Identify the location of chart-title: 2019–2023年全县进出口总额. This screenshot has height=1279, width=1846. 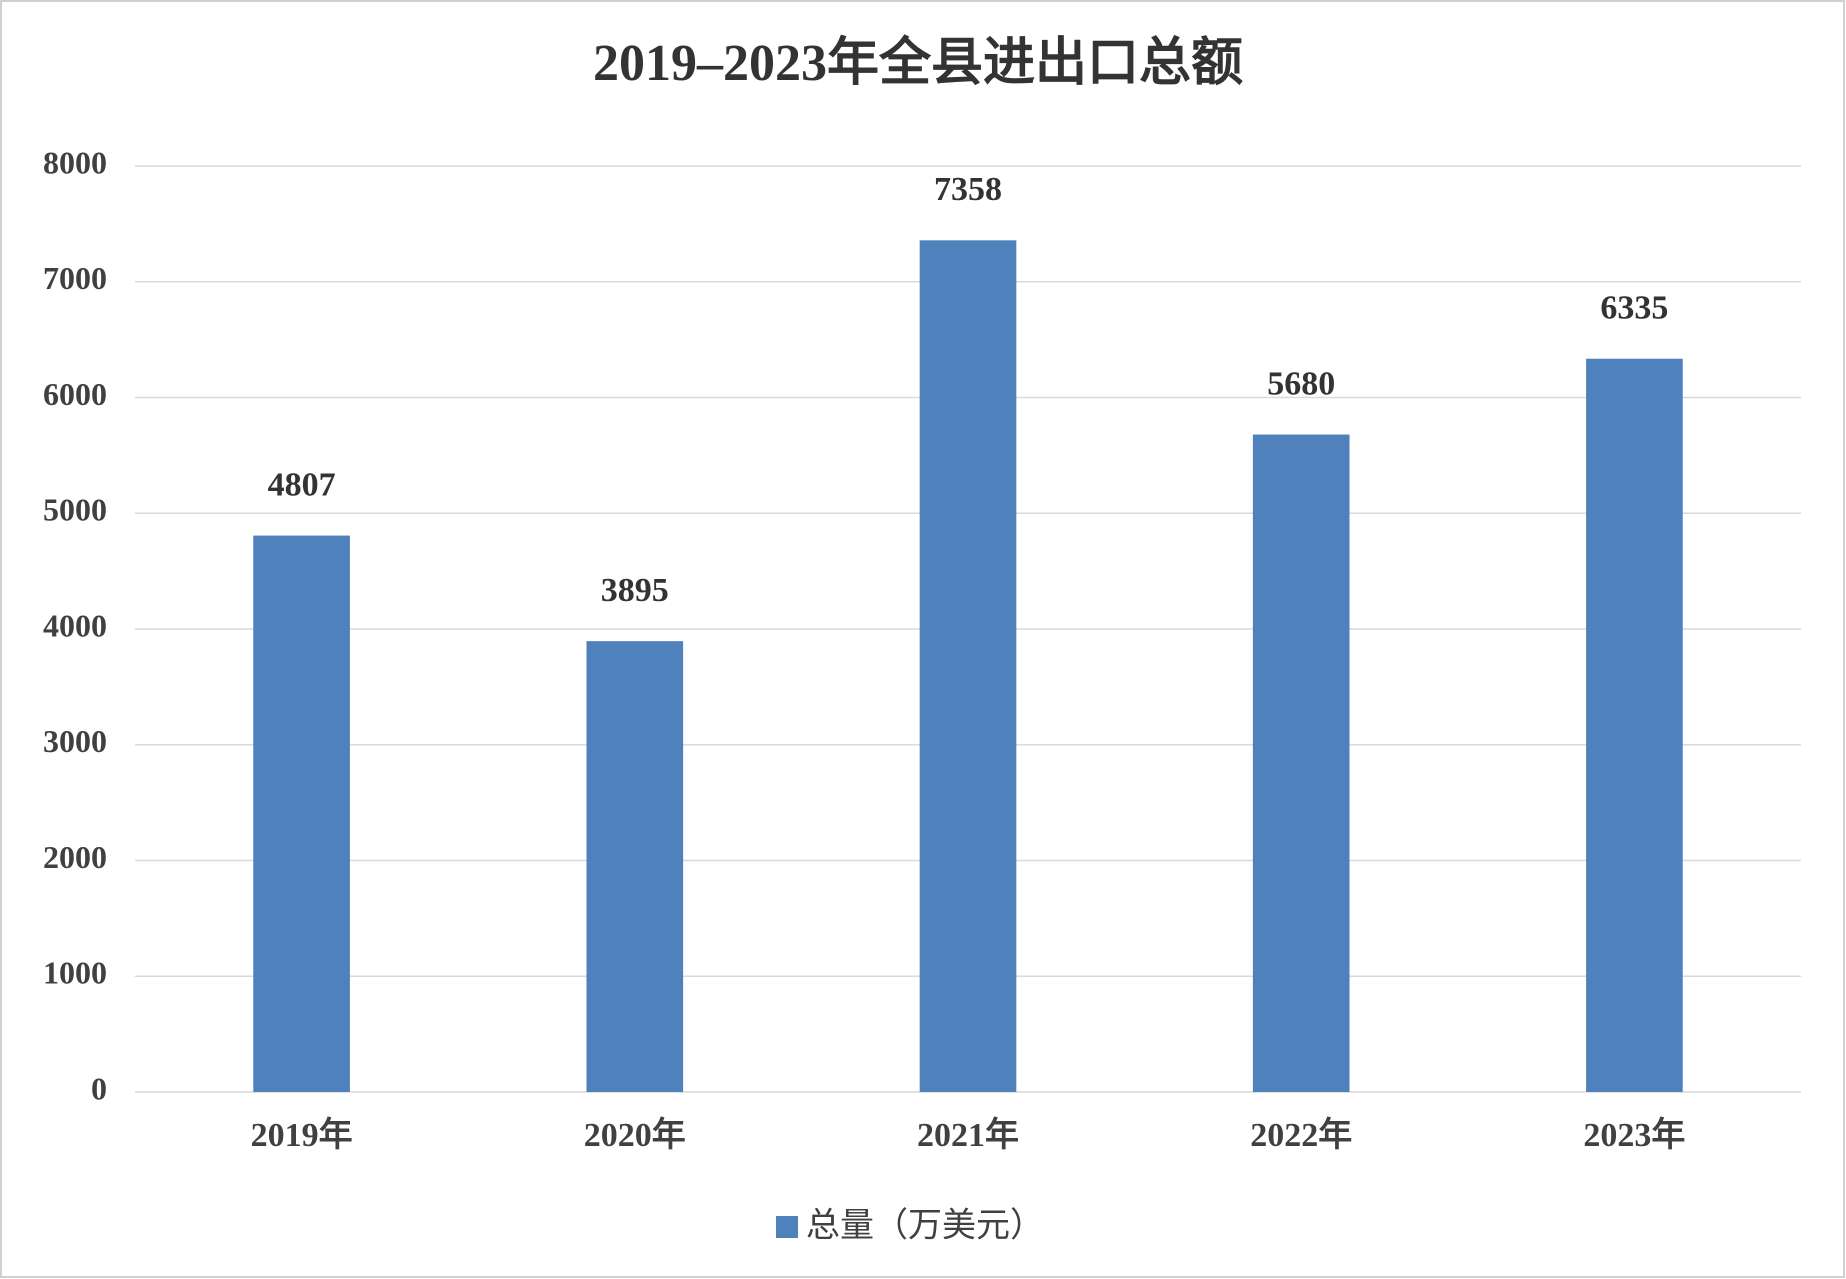
(918, 62).